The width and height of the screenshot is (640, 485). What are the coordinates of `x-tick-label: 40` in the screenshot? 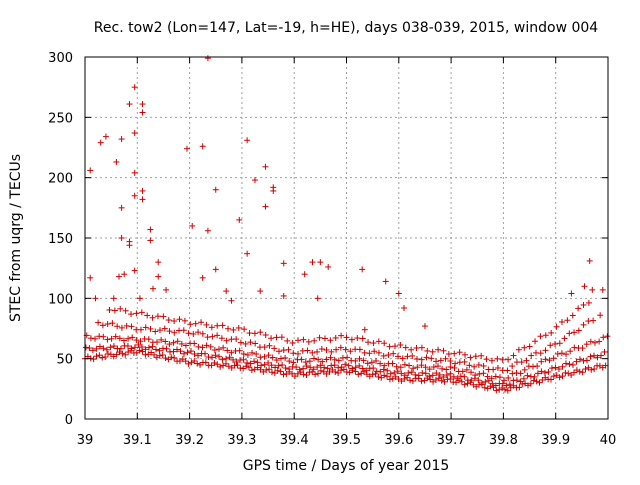 It's located at (608, 440).